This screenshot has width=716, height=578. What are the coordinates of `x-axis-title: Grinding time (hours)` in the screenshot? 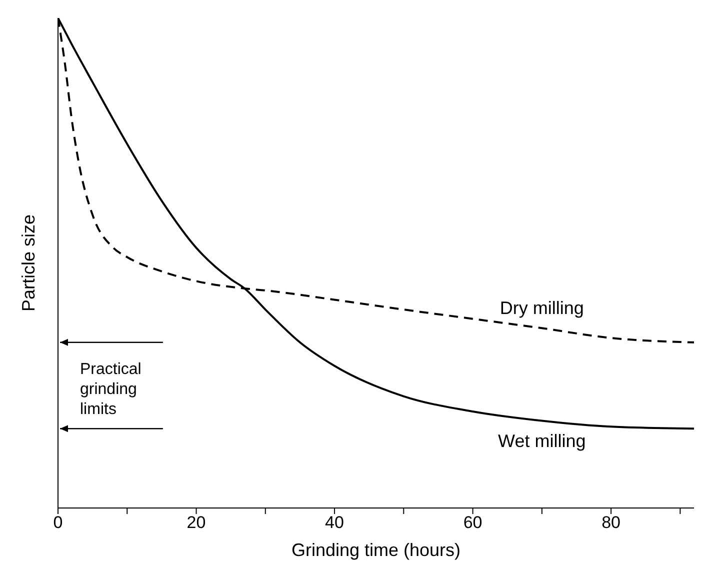 It's located at (376, 550).